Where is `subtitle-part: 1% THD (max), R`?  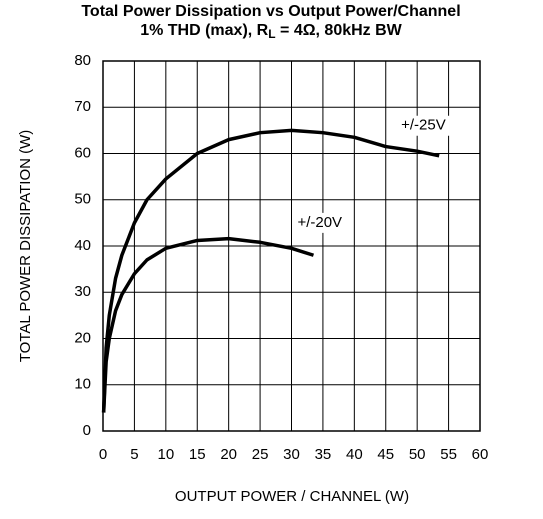 subtitle-part: 1% THD (max), R is located at coordinates (204, 30).